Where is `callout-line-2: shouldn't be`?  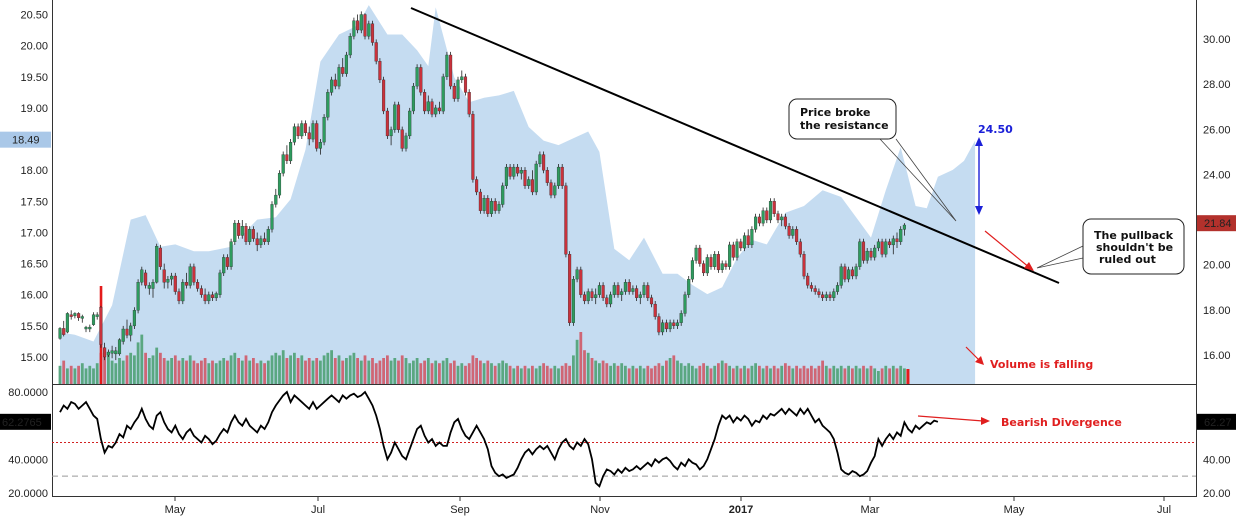
callout-line-2: shouldn't be is located at coordinates (1134, 247).